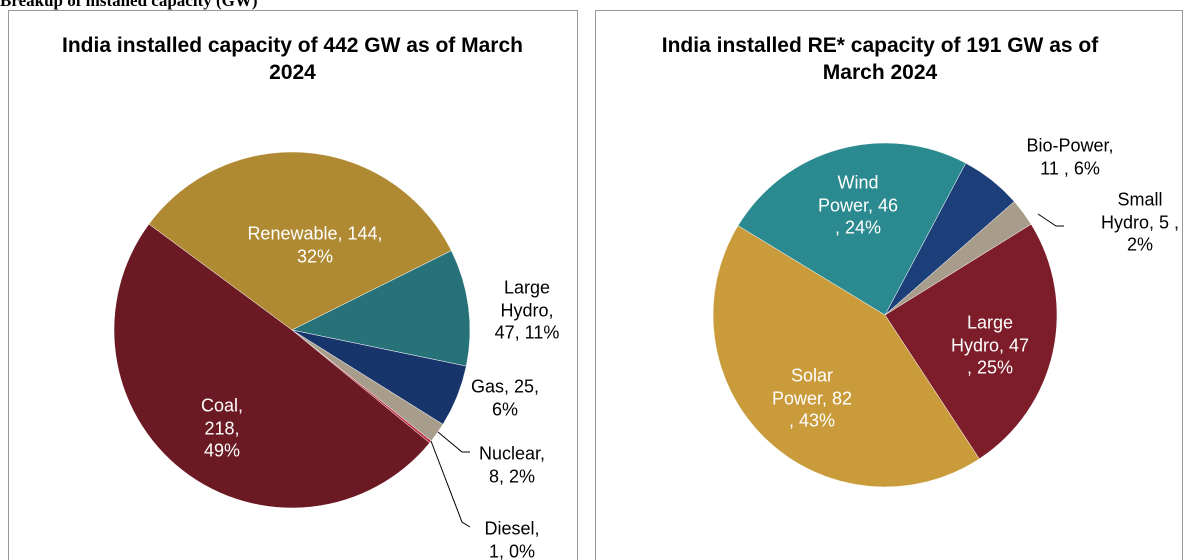 The width and height of the screenshot is (1190, 560). Describe the element at coordinates (512, 550) in the screenshot. I see `value-label: 1, 0%` at that location.